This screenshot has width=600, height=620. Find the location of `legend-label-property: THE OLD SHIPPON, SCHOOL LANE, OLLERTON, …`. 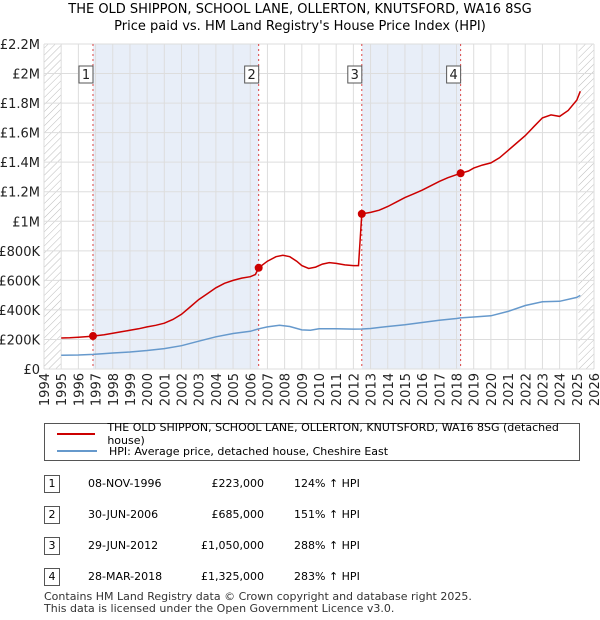

legend-label-property: THE OLD SHIPPON, SCHOOL LANE, OLLERTON, … is located at coordinates (333, 434).